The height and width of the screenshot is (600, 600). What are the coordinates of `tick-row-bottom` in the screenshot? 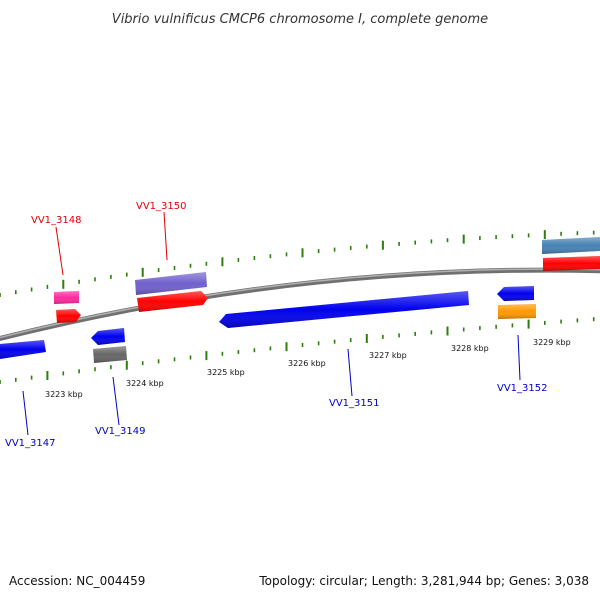 It's located at (297, 350).